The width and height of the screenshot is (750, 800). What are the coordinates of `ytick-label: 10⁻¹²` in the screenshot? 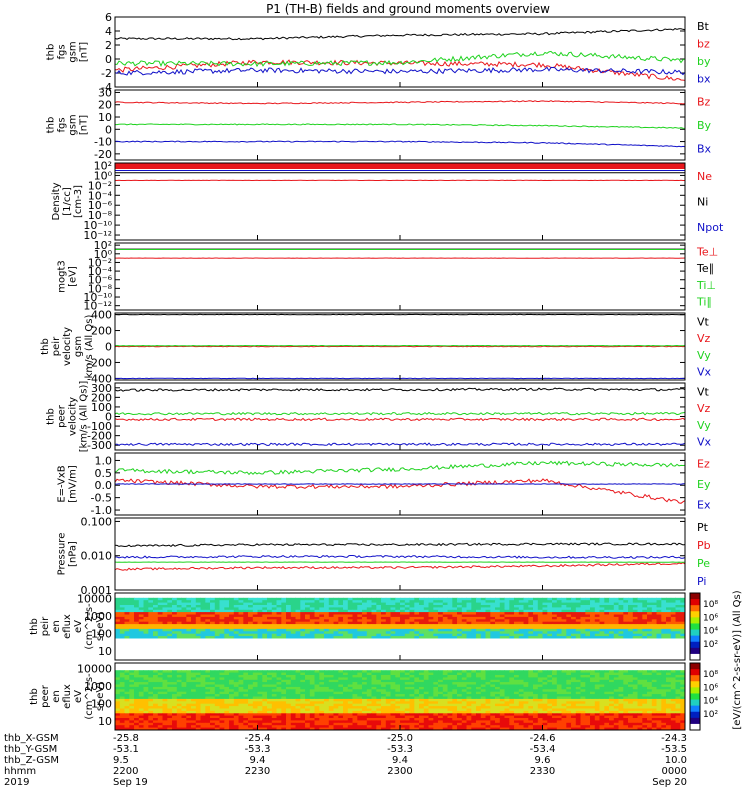 It's located at (97, 306).